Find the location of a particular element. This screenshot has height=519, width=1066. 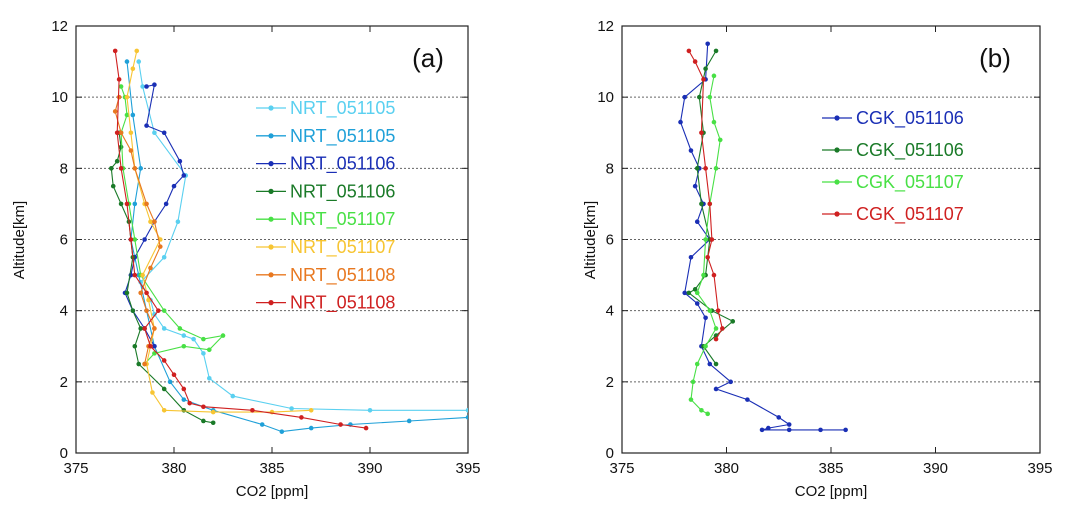

y-tick-label: 10 is located at coordinates (605, 97).